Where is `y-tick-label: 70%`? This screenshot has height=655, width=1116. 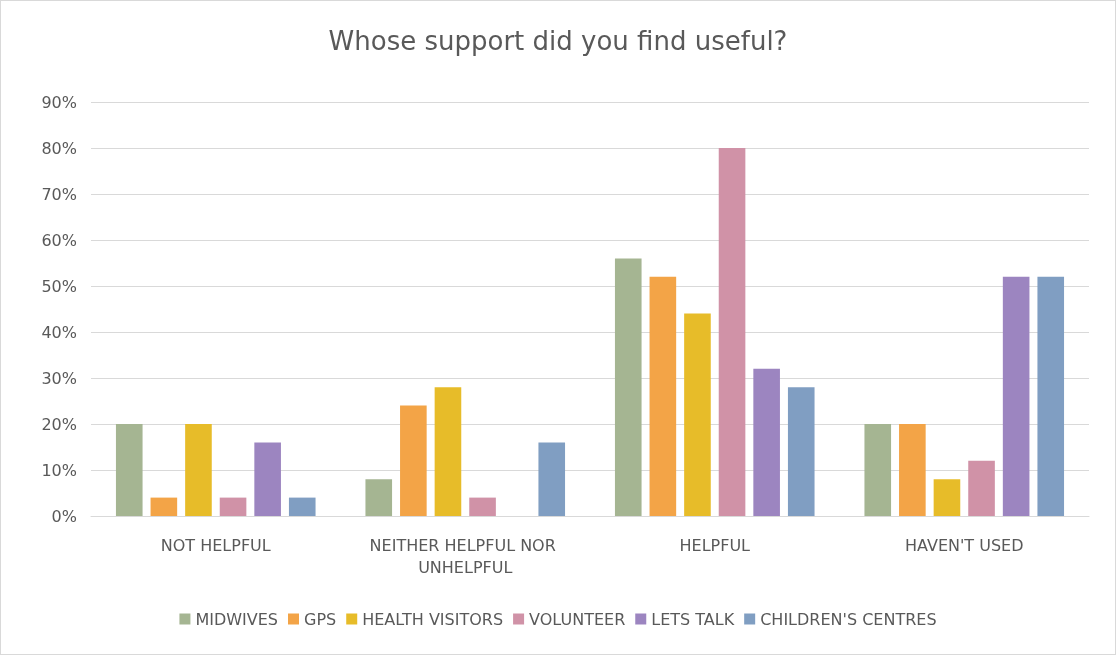
y-tick-label: 70% is located at coordinates (59, 194).